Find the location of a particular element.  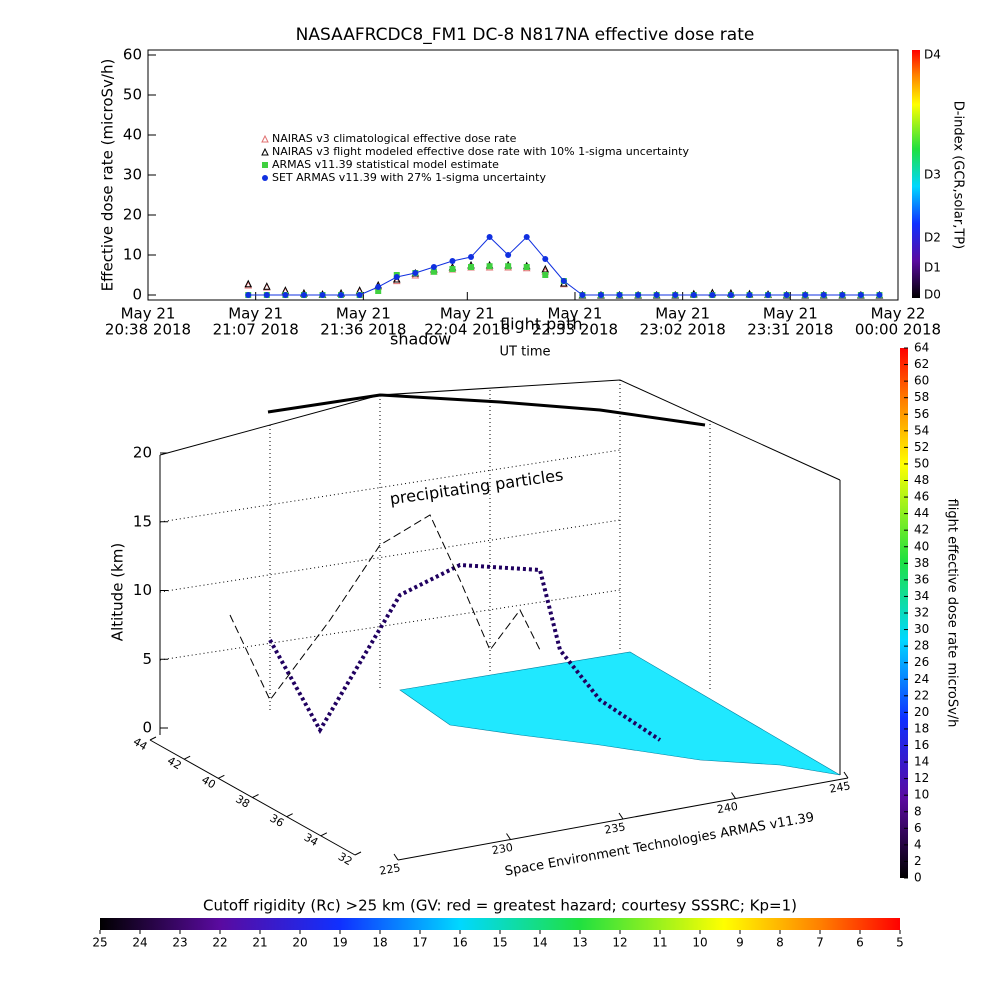

colorbar-tick-label: 30 is located at coordinates (921, 629).